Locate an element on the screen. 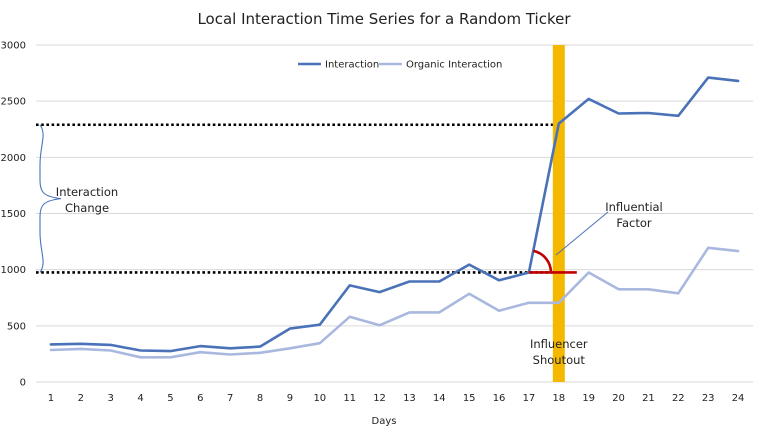  x-tick-label-1: 1 is located at coordinates (51, 398).